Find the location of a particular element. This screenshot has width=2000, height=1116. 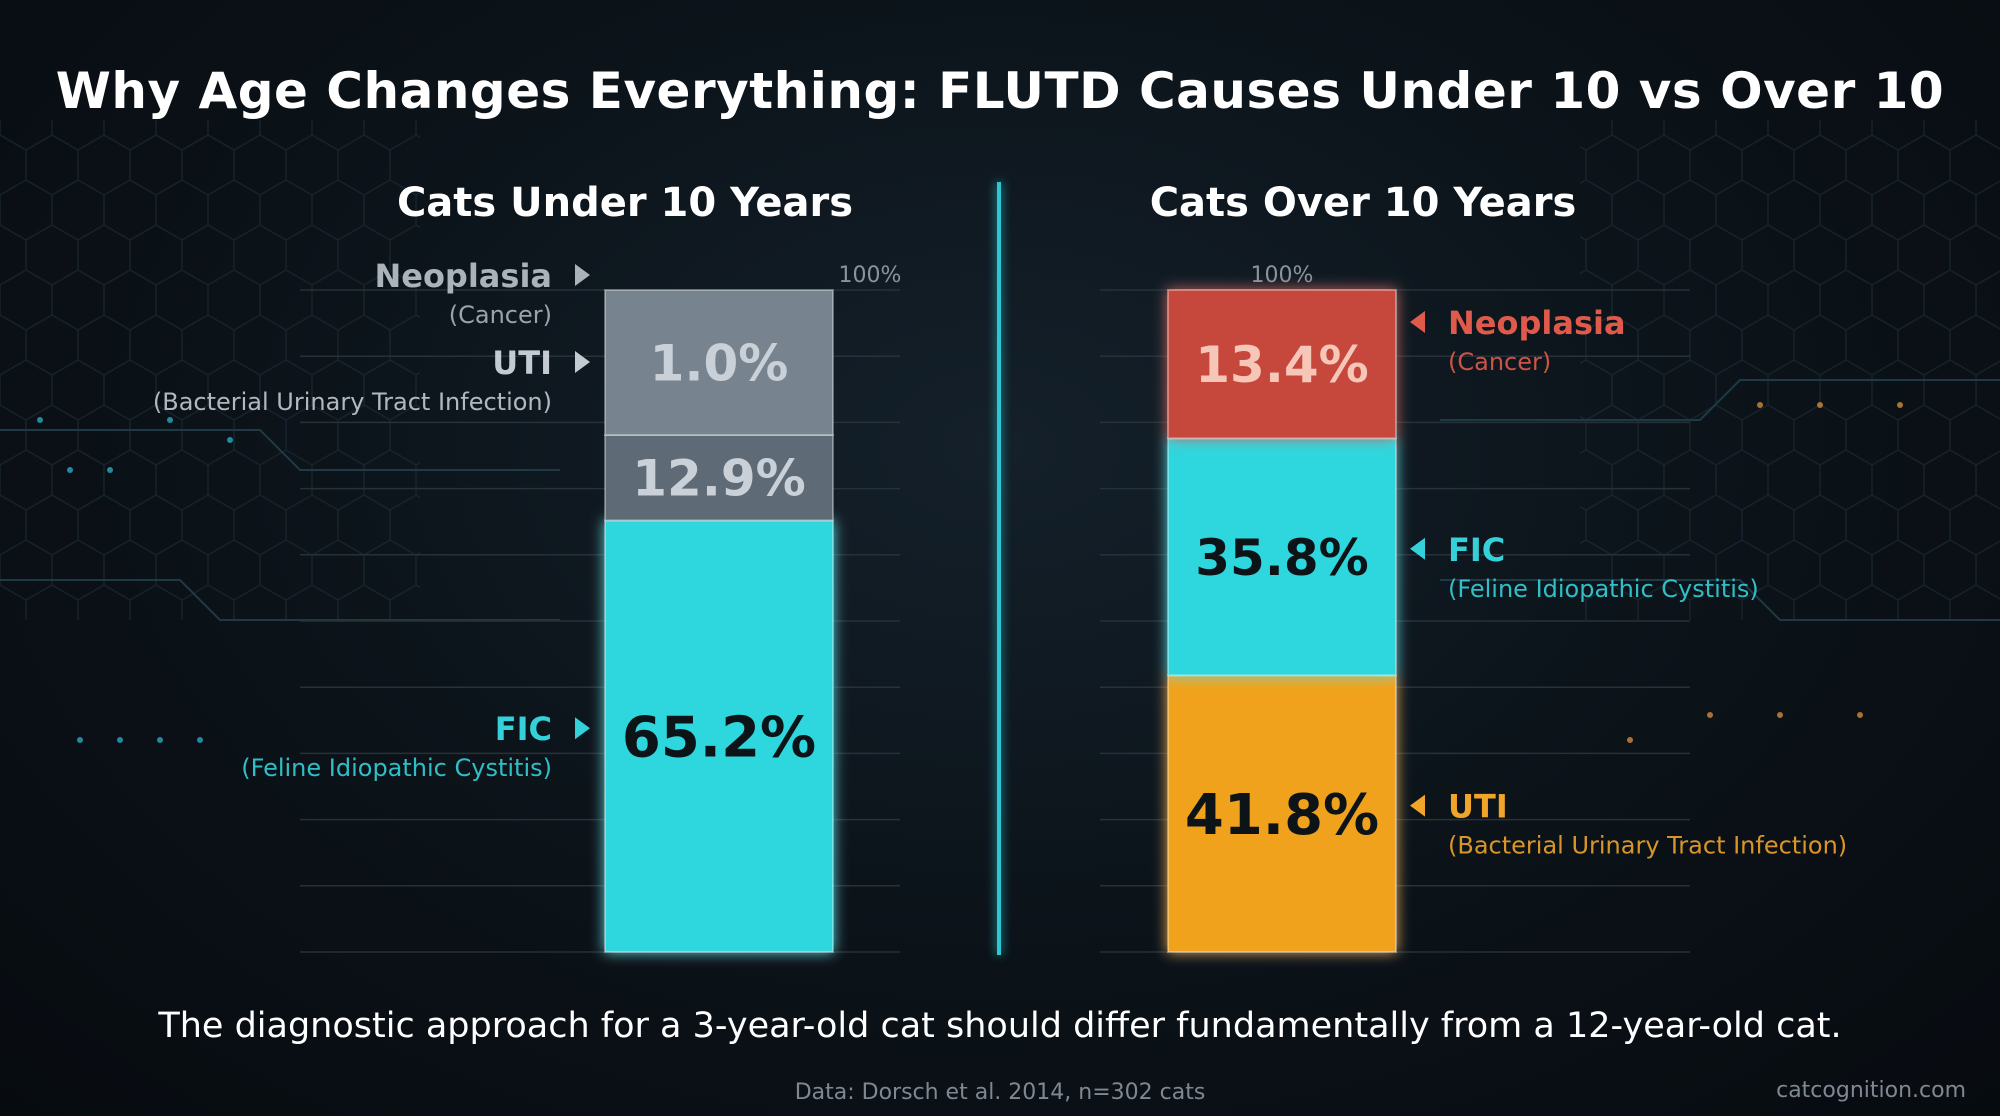

right-sublabel-uti: (Bacterial Urinary Tract Infection) is located at coordinates (1647, 846).